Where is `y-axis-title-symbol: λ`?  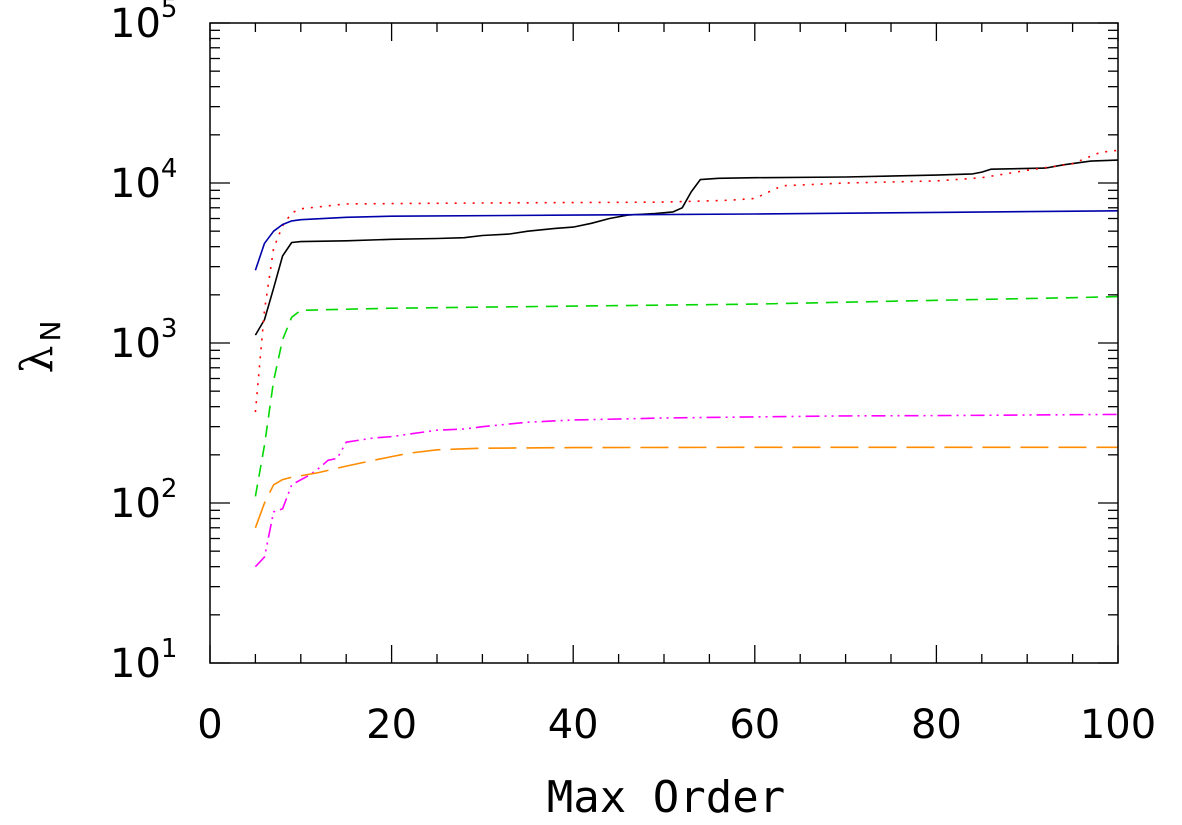
y-axis-title-symbol: λ is located at coordinates (37, 360).